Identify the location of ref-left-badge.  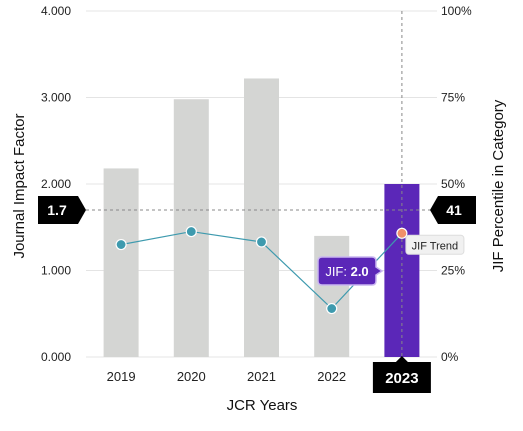
(62, 209).